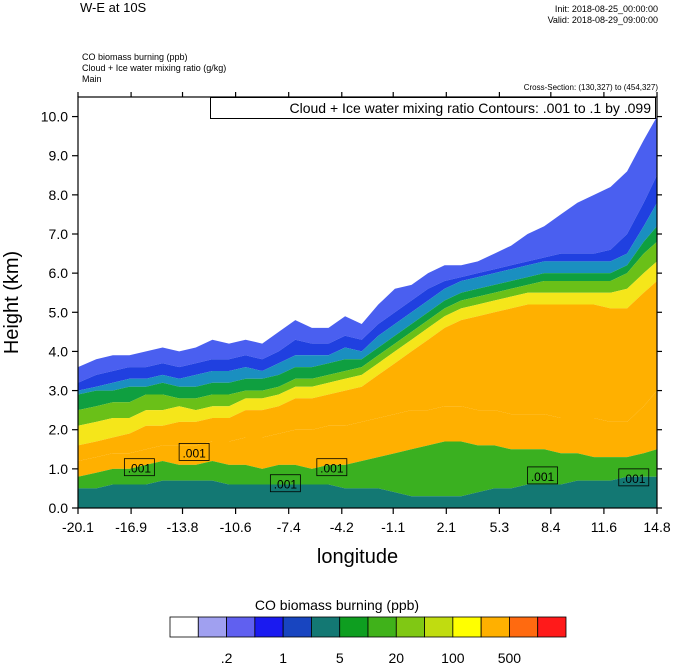  What do you see at coordinates (59, 273) in the screenshot?
I see `y-tick-label: 6.0` at bounding box center [59, 273].